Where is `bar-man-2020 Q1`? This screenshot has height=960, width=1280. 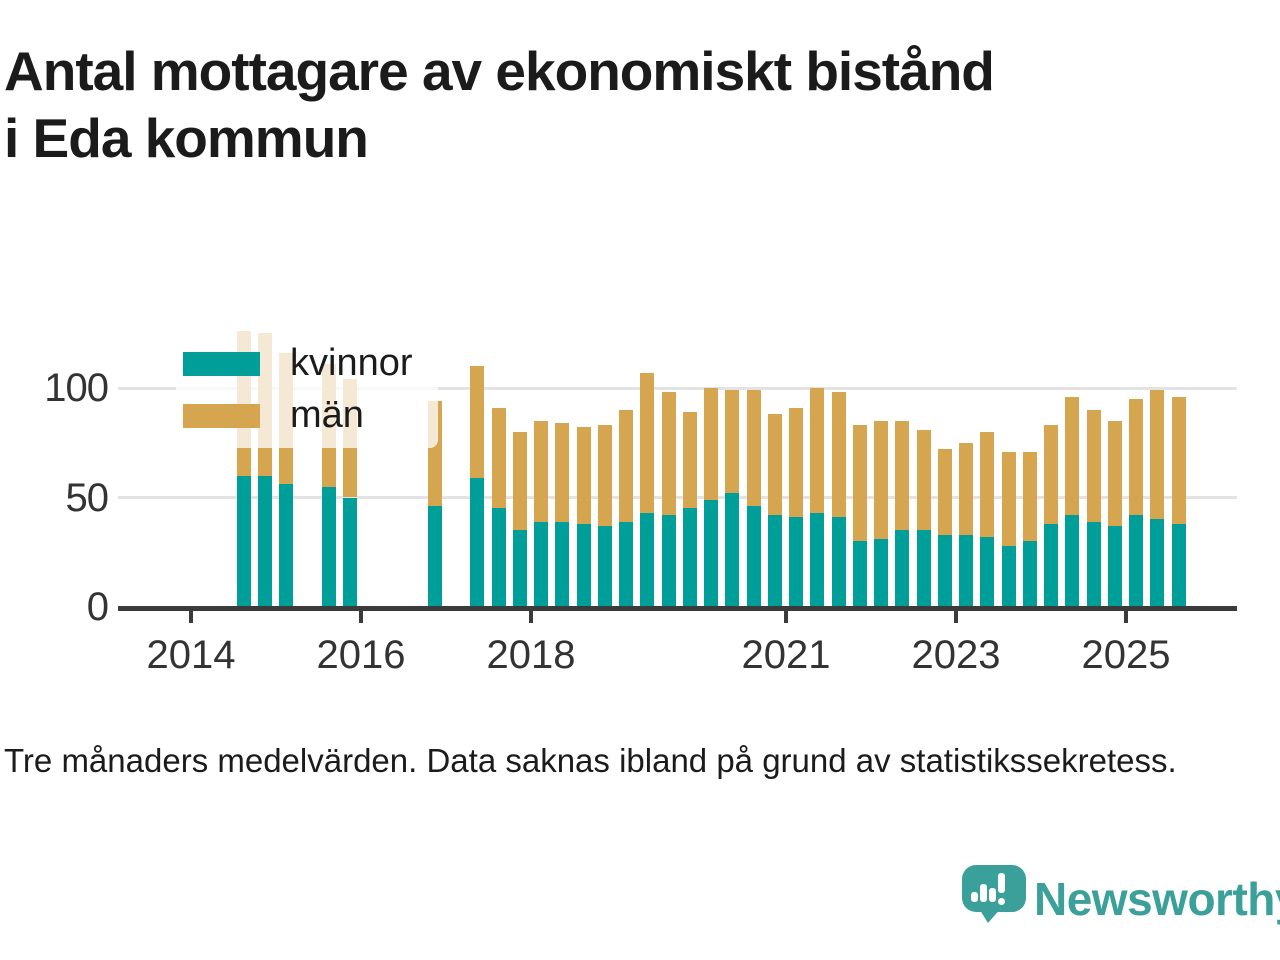
bar-man-2020 Q1 is located at coordinates (711, 444).